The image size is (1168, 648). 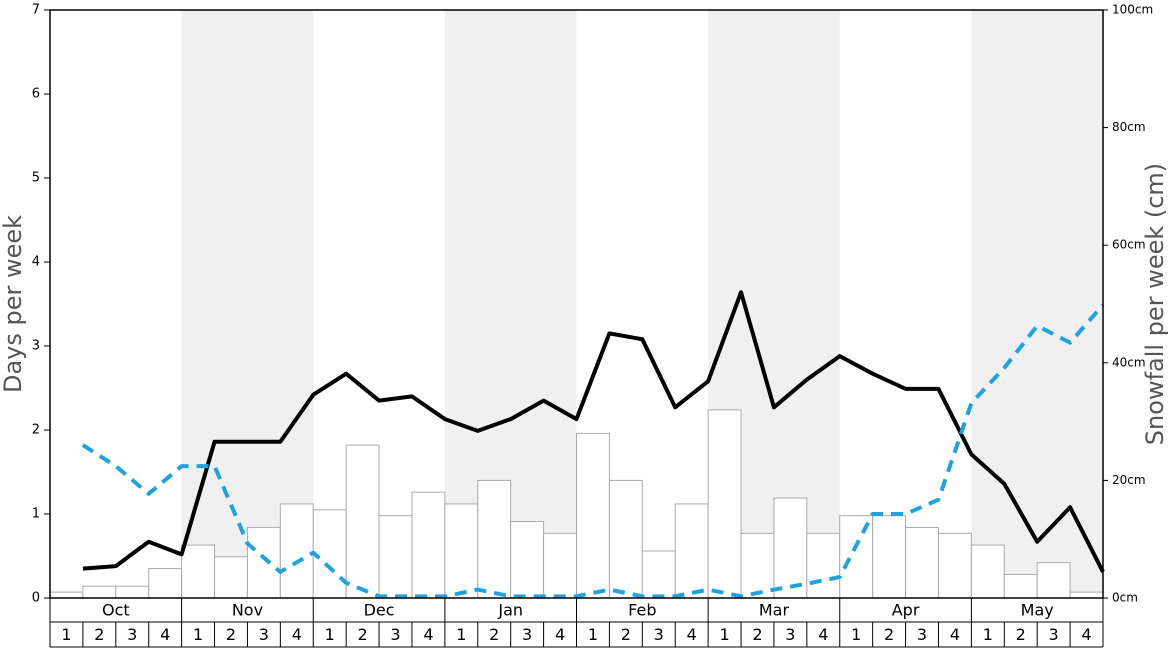 I want to click on y2-axis-title: Snowfall per week (cm), so click(x=1154, y=304).